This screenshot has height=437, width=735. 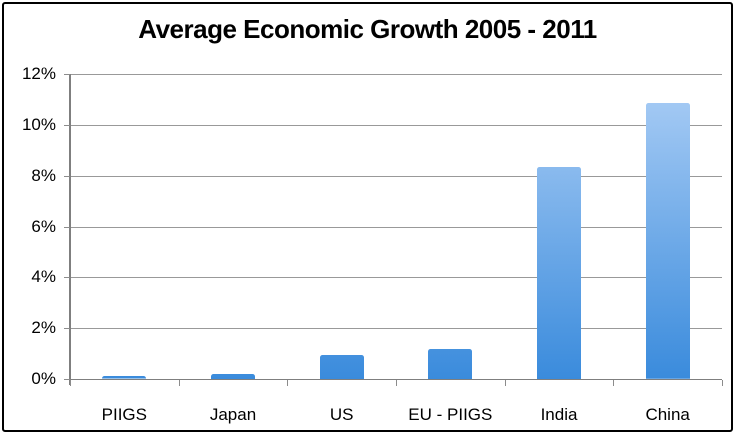 I want to click on y-axis-tick-label: 8%, so click(x=43, y=175).